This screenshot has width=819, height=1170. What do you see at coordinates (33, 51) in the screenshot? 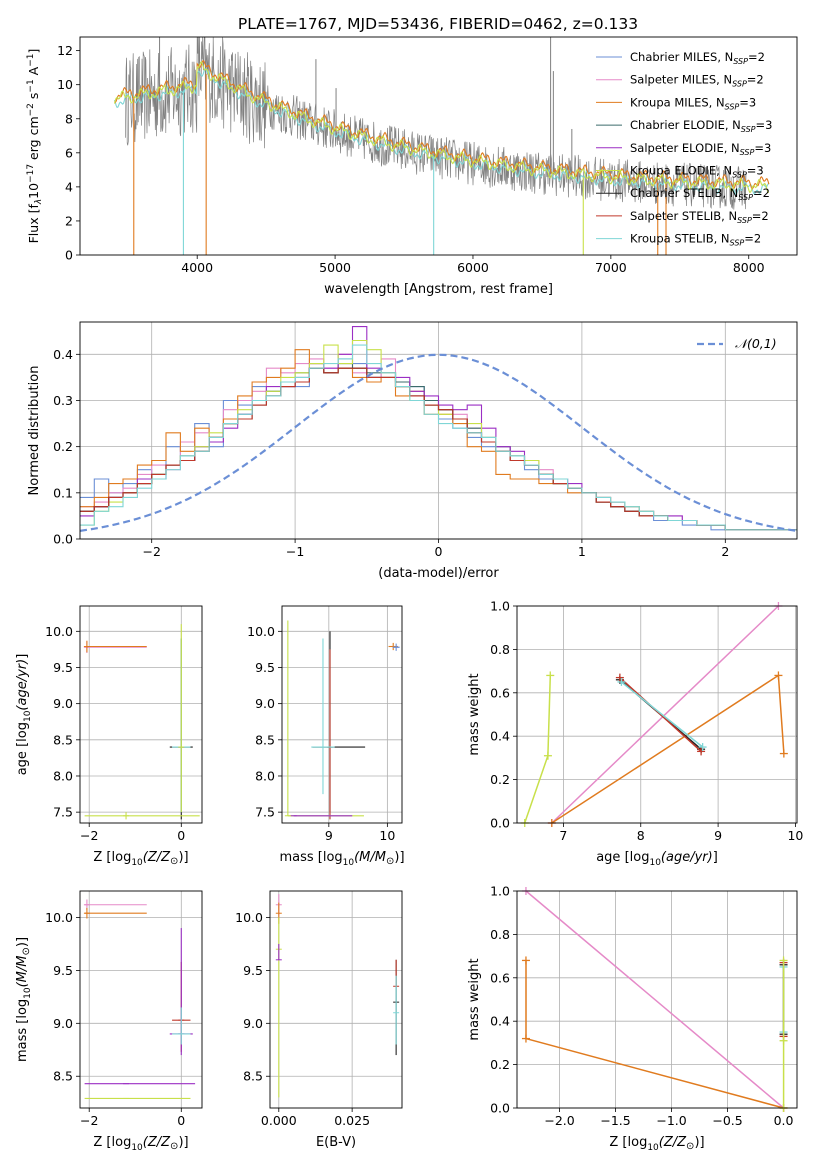
I see `y-label-part: ]` at bounding box center [33, 51].